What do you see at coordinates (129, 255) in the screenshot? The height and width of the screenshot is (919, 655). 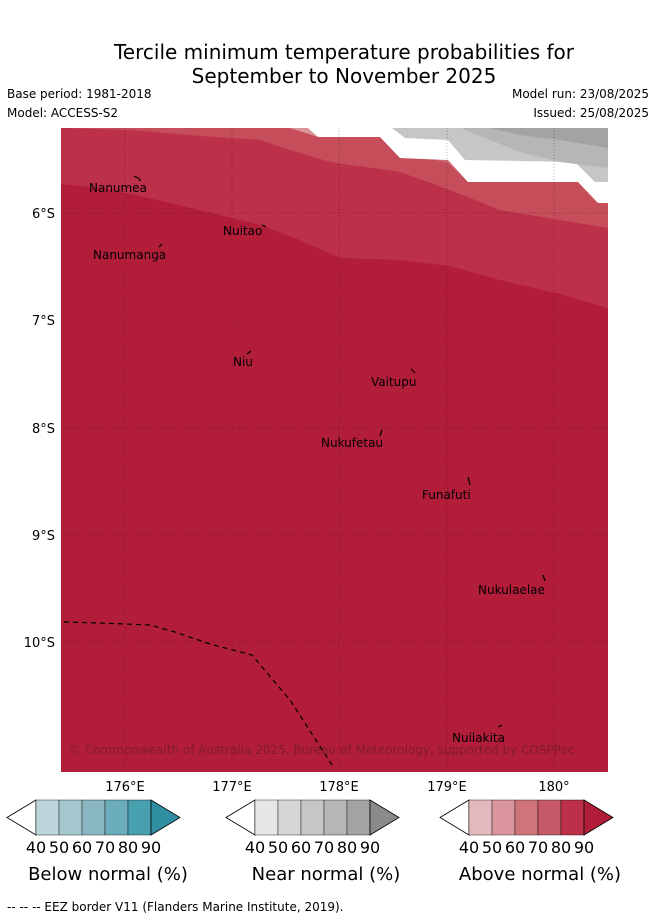 I see `place-nanumanga: Nanumanga` at bounding box center [129, 255].